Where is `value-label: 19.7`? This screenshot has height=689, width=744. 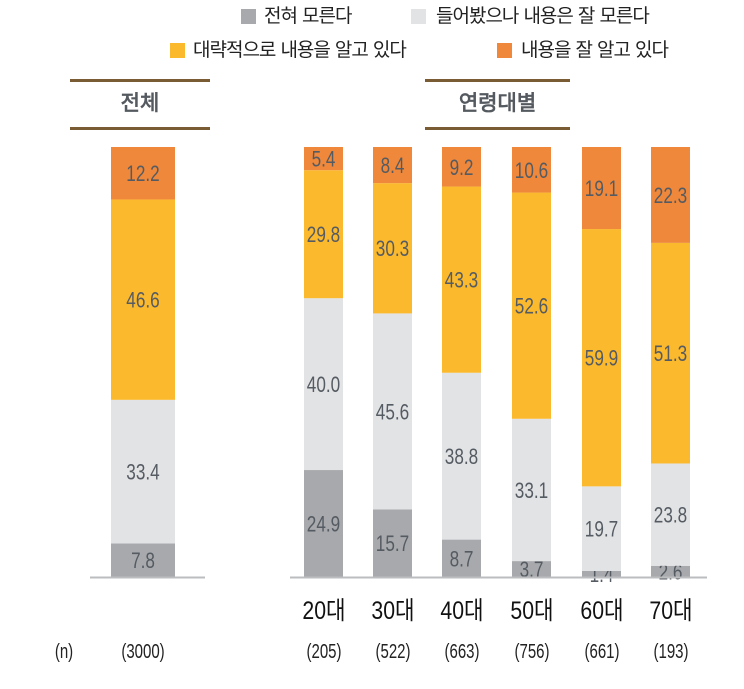 value-label: 19.7 is located at coordinates (601, 530).